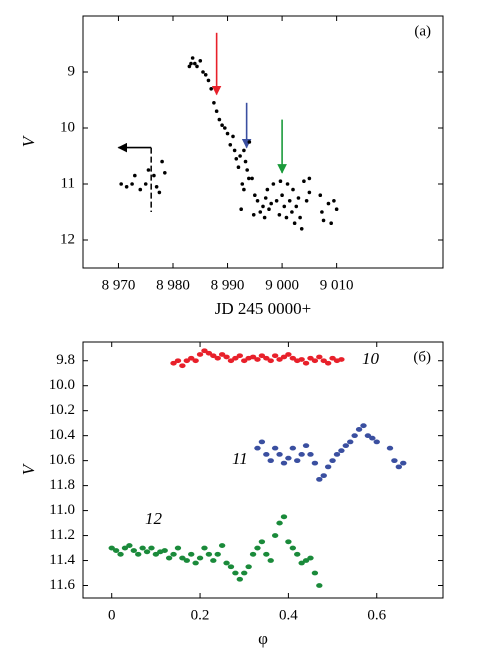 This screenshot has width=479, height=669. What do you see at coordinates (62, 585) in the screenshot?
I see `y-tick-label: 11.6` at bounding box center [62, 585].